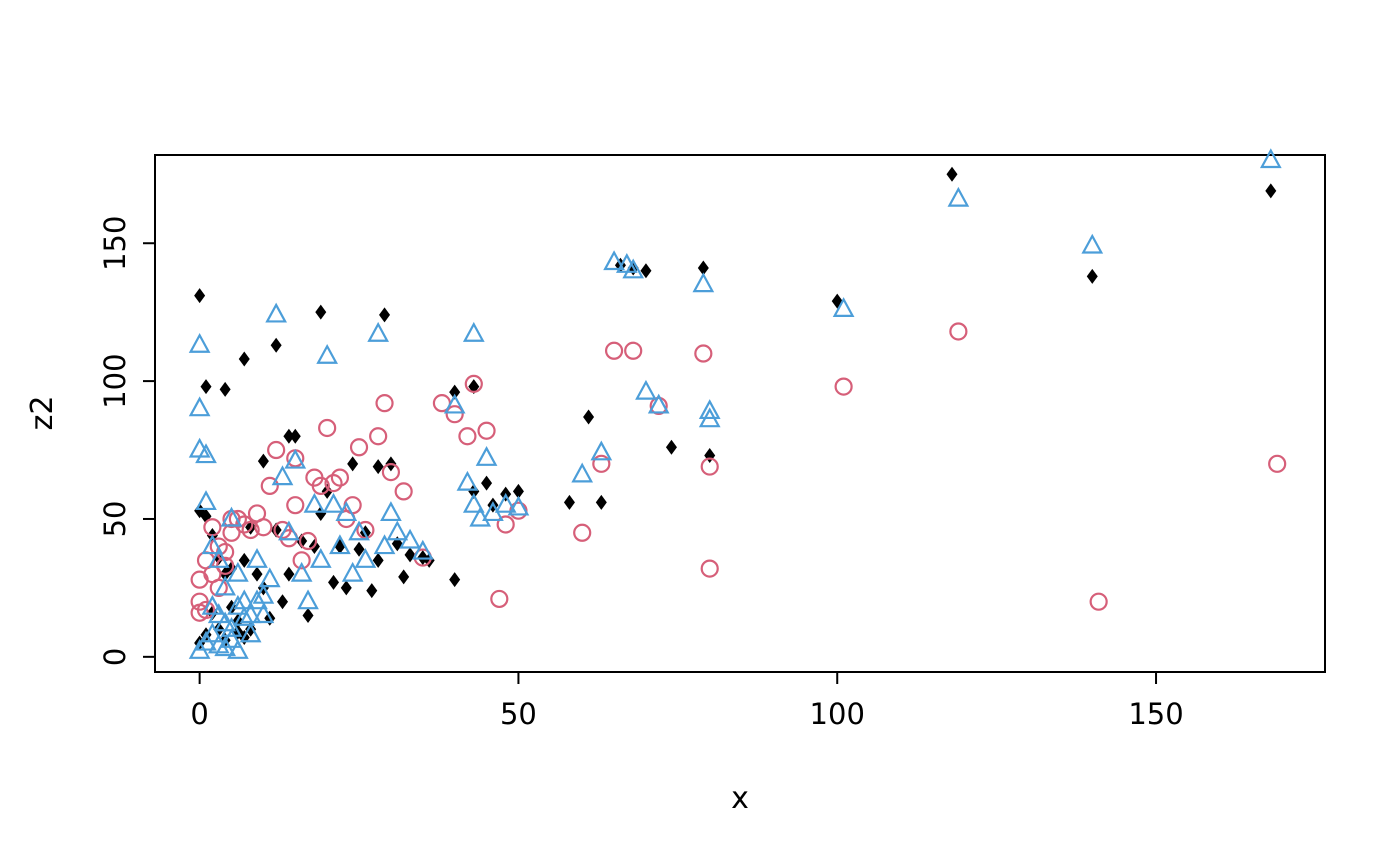 Image resolution: width=1400 pixels, height=866 pixels. What do you see at coordinates (518, 714) in the screenshot?
I see `x-tick-label: 50` at bounding box center [518, 714].